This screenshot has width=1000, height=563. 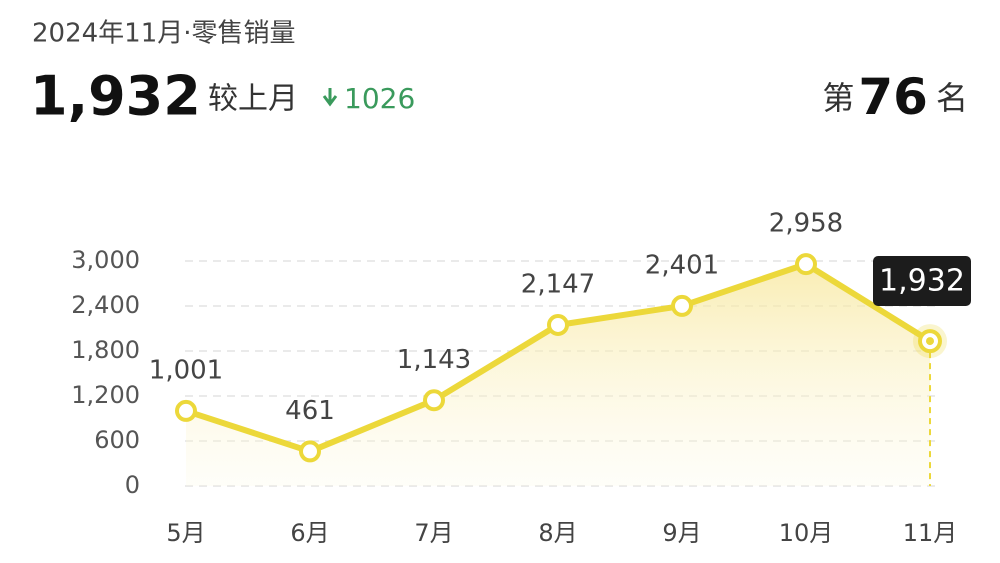 What do you see at coordinates (433, 533) in the screenshot?
I see `x-tick-label: 7月` at bounding box center [433, 533].